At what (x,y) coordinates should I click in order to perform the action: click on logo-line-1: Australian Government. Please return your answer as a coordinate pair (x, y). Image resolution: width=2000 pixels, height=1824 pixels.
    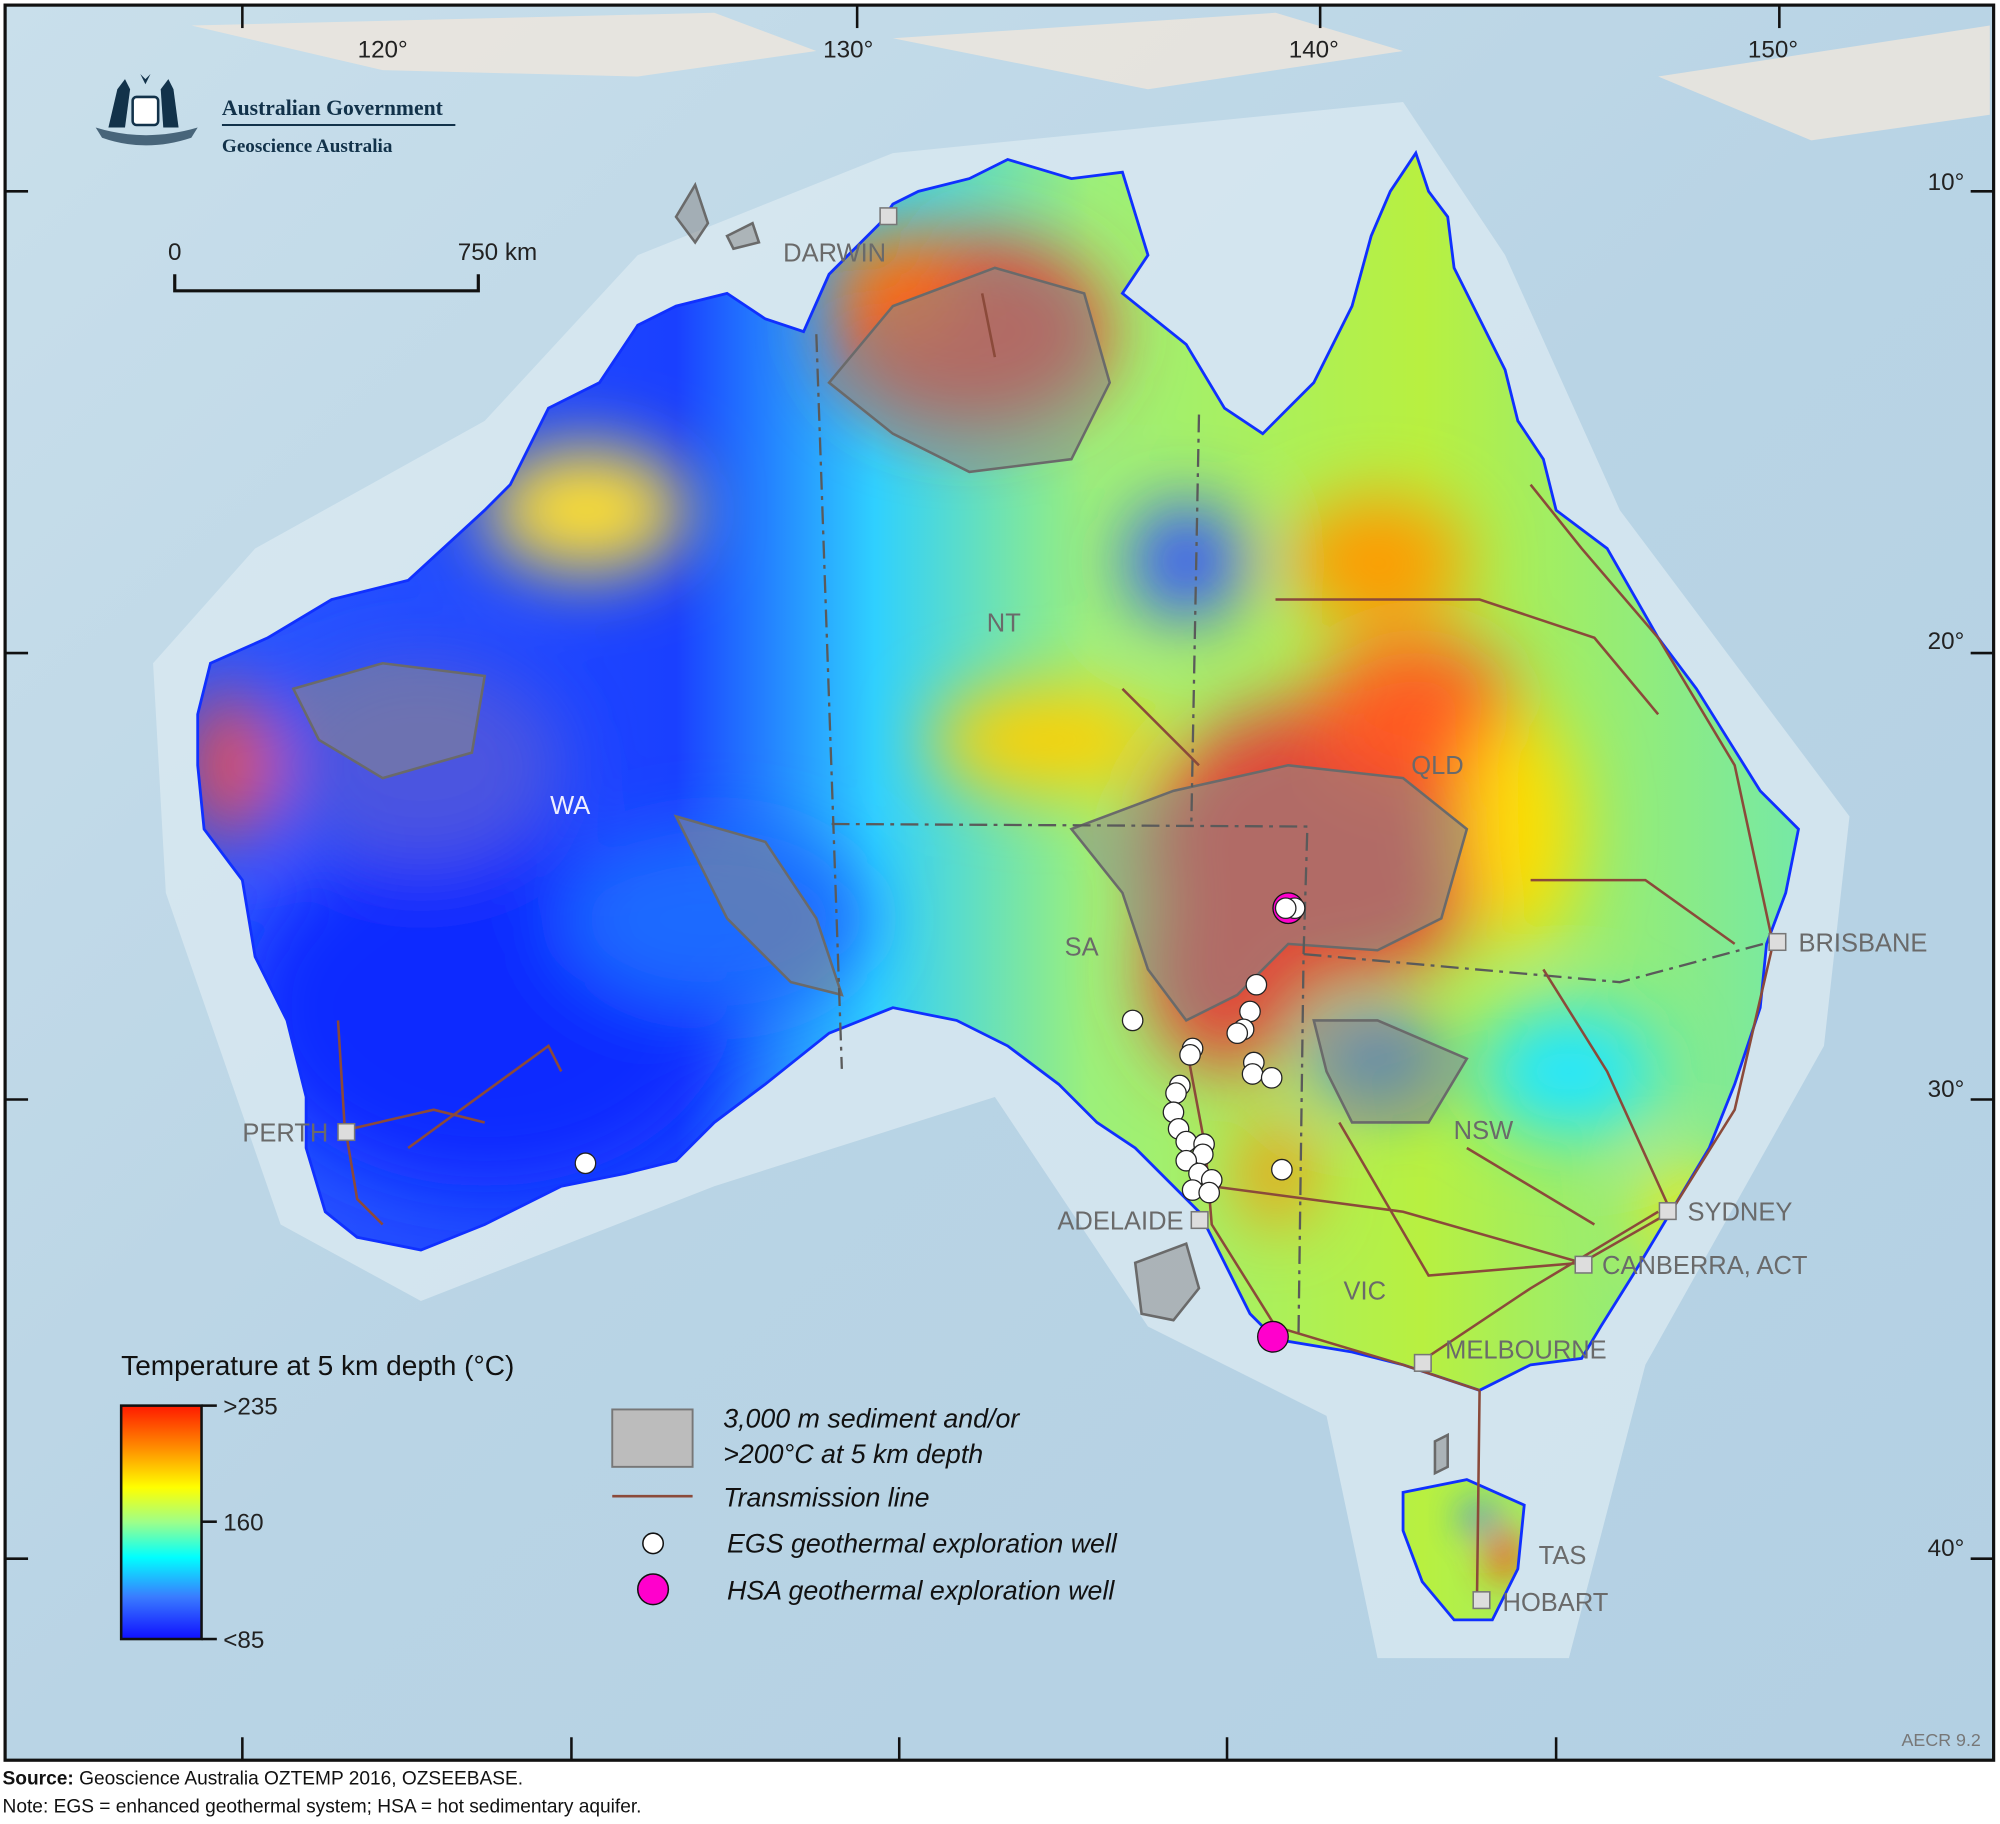
    Looking at the image, I should click on (333, 108).